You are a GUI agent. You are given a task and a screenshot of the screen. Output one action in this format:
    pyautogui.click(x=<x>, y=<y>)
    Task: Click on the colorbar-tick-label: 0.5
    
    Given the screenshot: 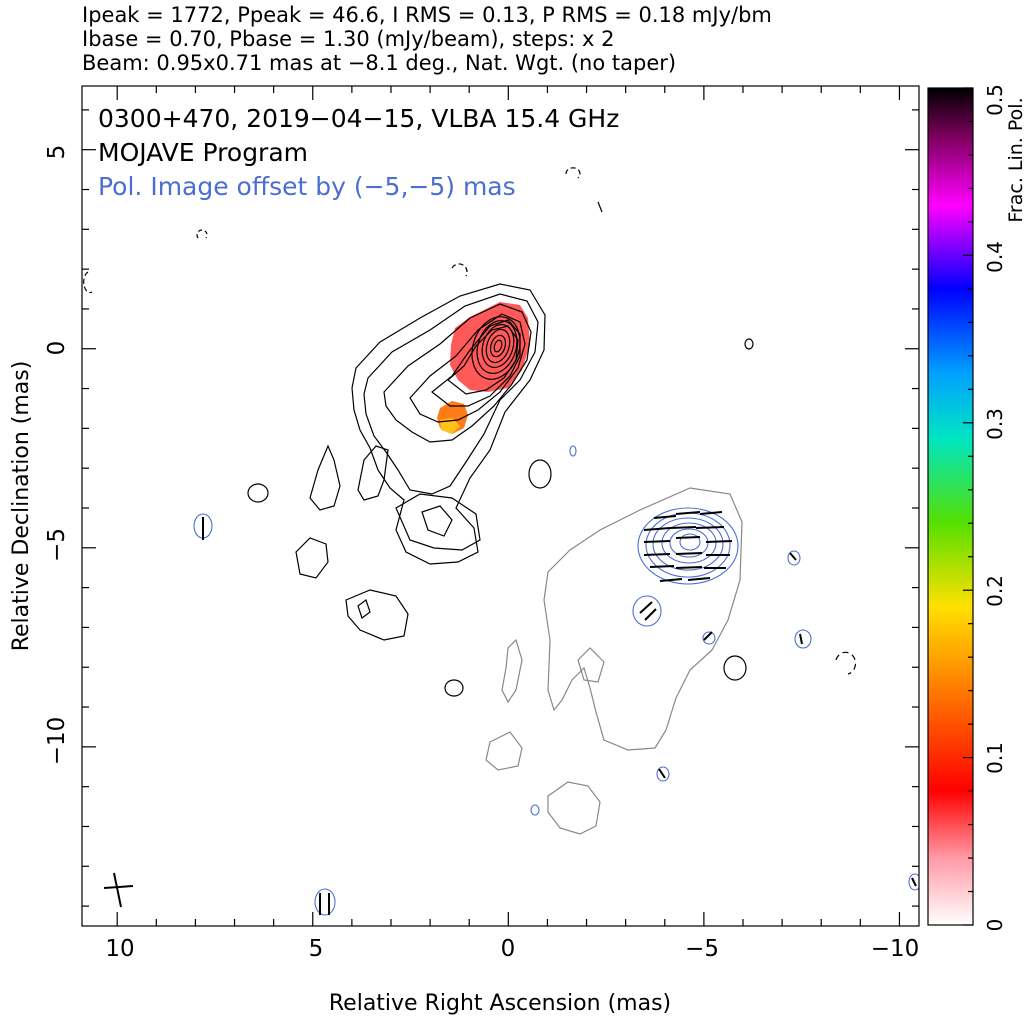 What is the action you would take?
    pyautogui.click(x=995, y=100)
    